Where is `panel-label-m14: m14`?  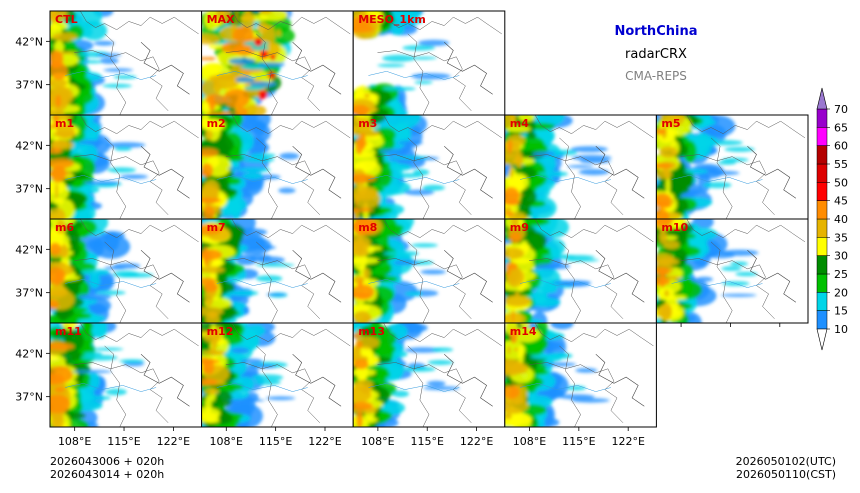 panel-label-m14: m14 is located at coordinates (523, 331).